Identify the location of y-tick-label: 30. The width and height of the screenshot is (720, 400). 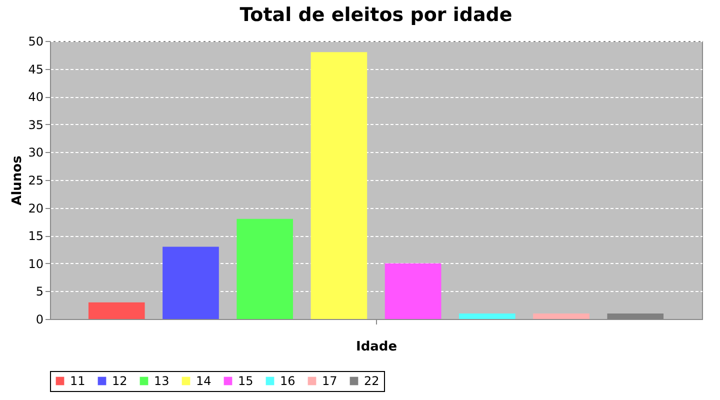
(36, 153).